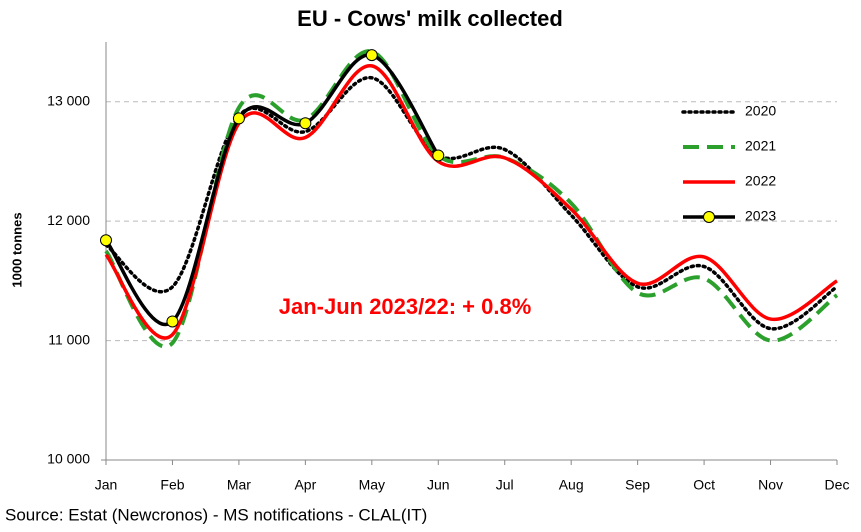  Describe the element at coordinates (637, 485) in the screenshot. I see `x-tick-label: Sep` at that location.